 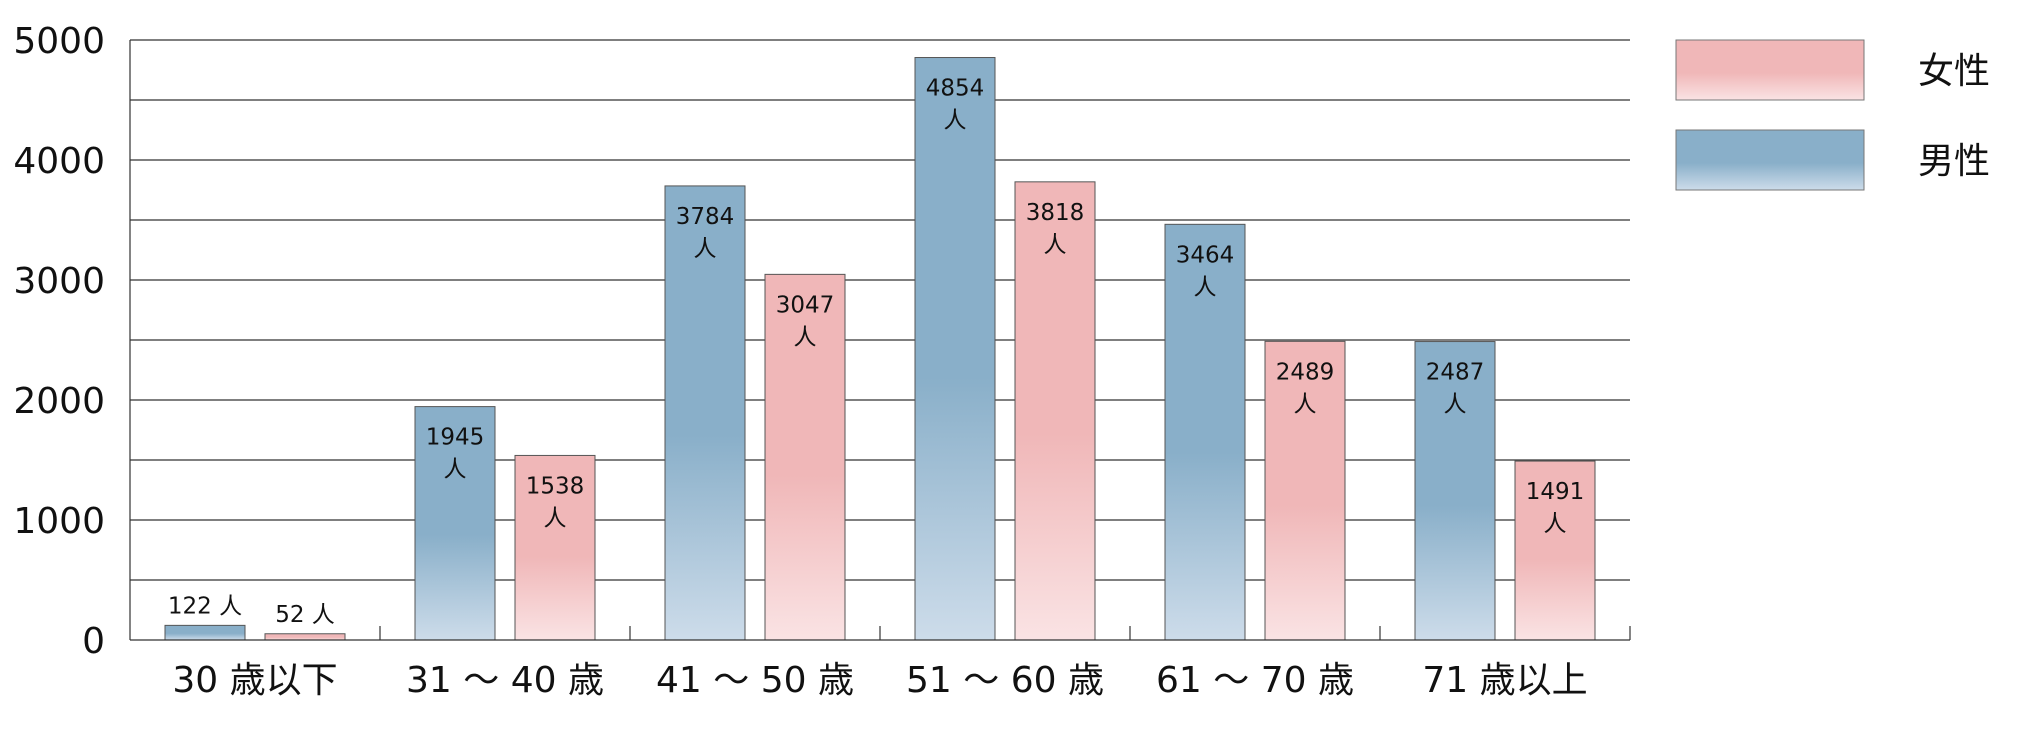 What do you see at coordinates (1954, 161) in the screenshot?
I see `legend-label: 男性` at bounding box center [1954, 161].